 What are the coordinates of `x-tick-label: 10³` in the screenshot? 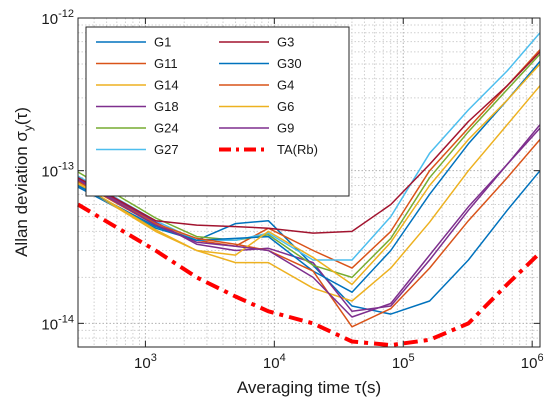 It's located at (145, 362).